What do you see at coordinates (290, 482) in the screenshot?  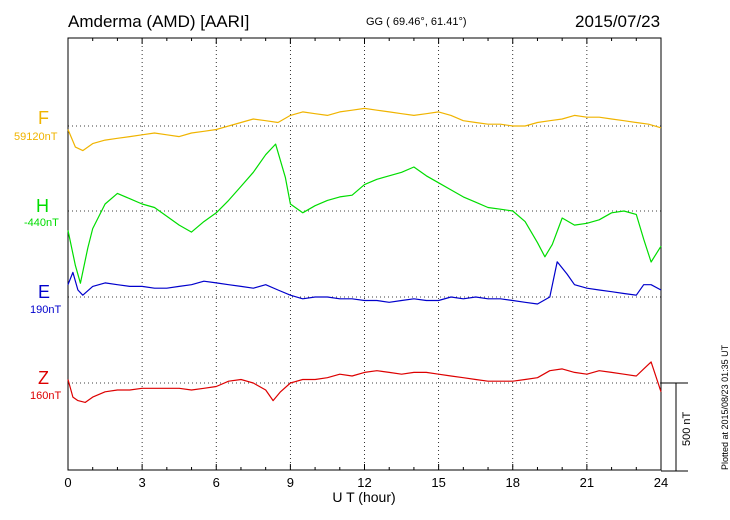 I see `x-tick-label-9: 9` at bounding box center [290, 482].